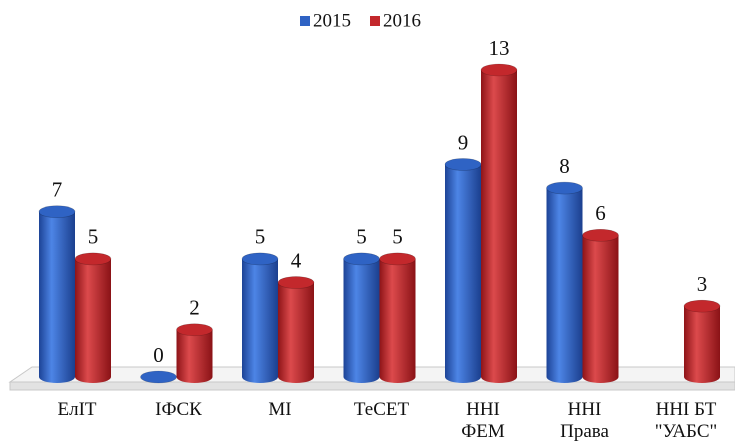 The image size is (735, 443). I want to click on x-tick-label: ННІ ФЕМ, so click(483, 420).